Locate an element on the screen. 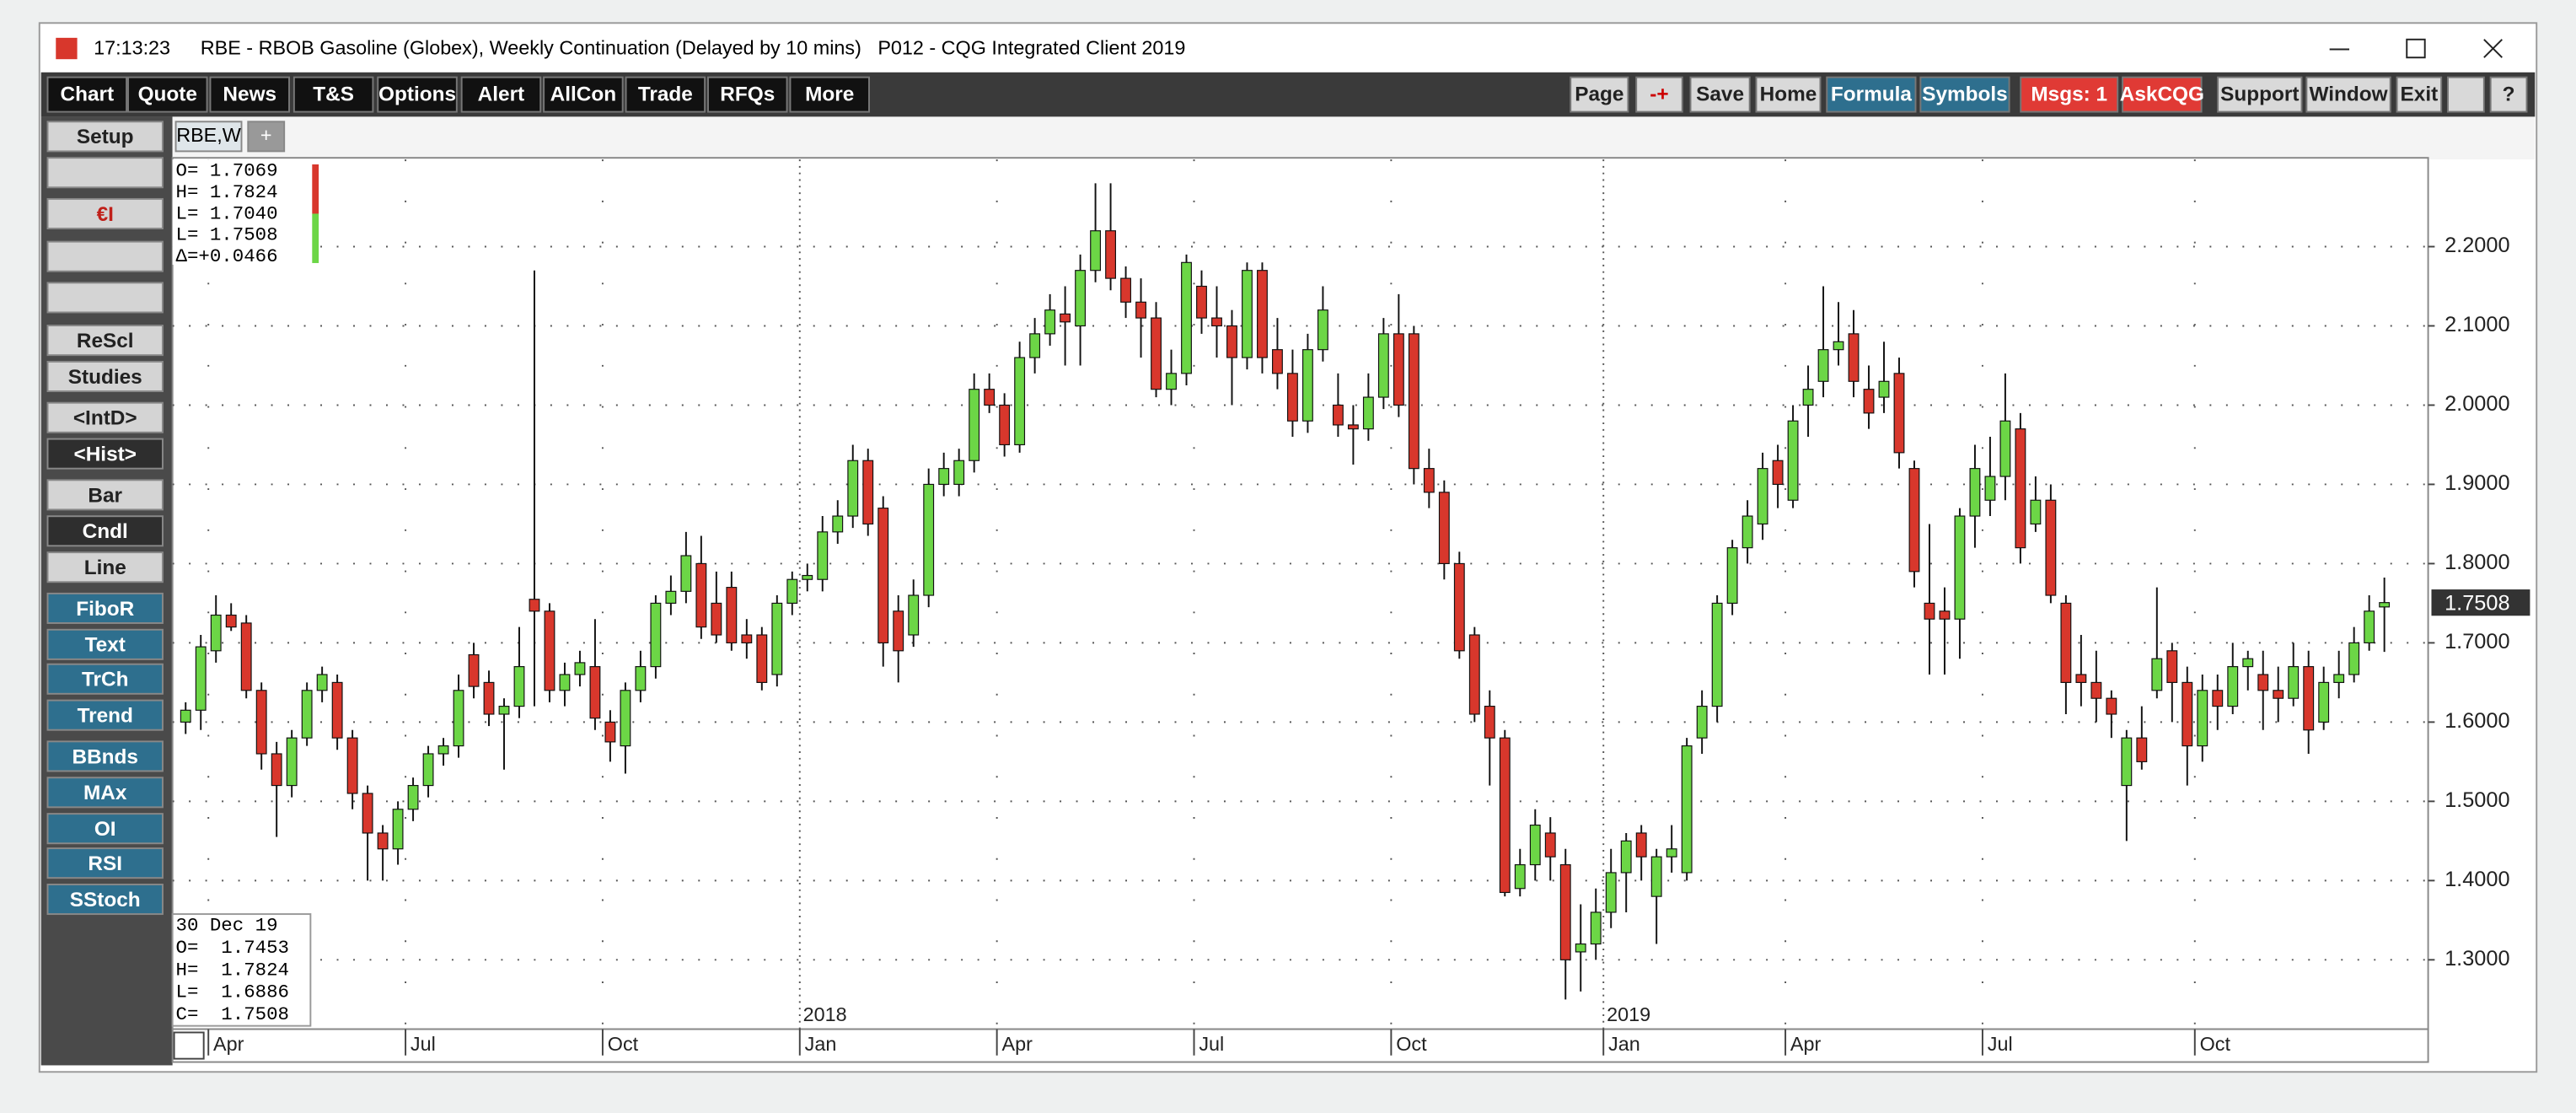 The image size is (2576, 1113). info-line: O= 1.7069 is located at coordinates (227, 171).